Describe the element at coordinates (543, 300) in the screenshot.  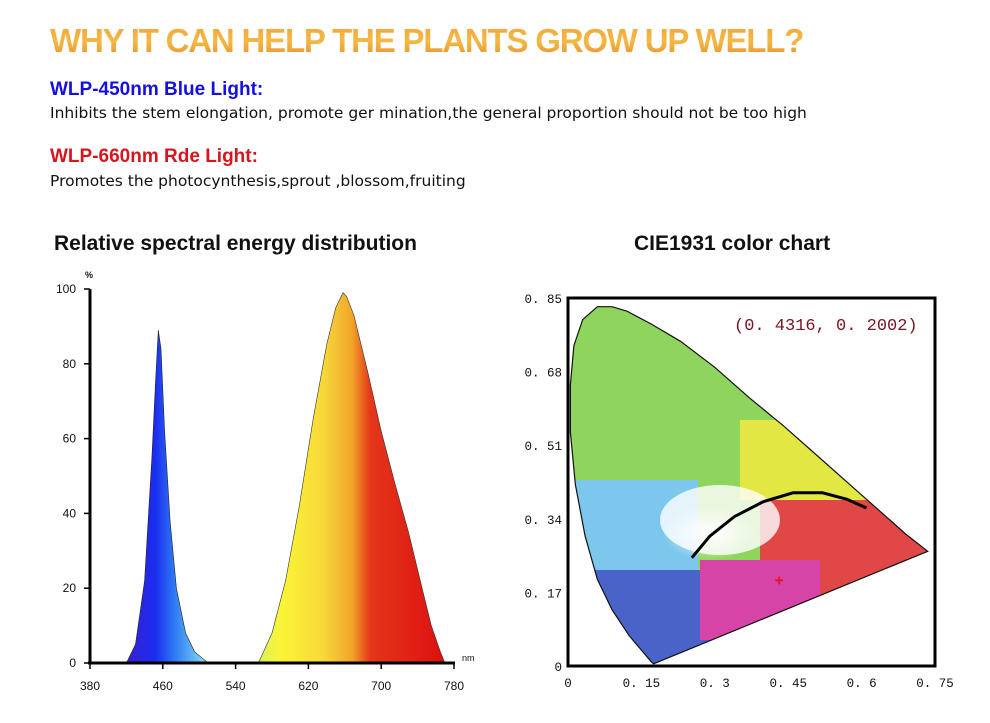
I see `cie-y-tick-label: 0. 85` at that location.